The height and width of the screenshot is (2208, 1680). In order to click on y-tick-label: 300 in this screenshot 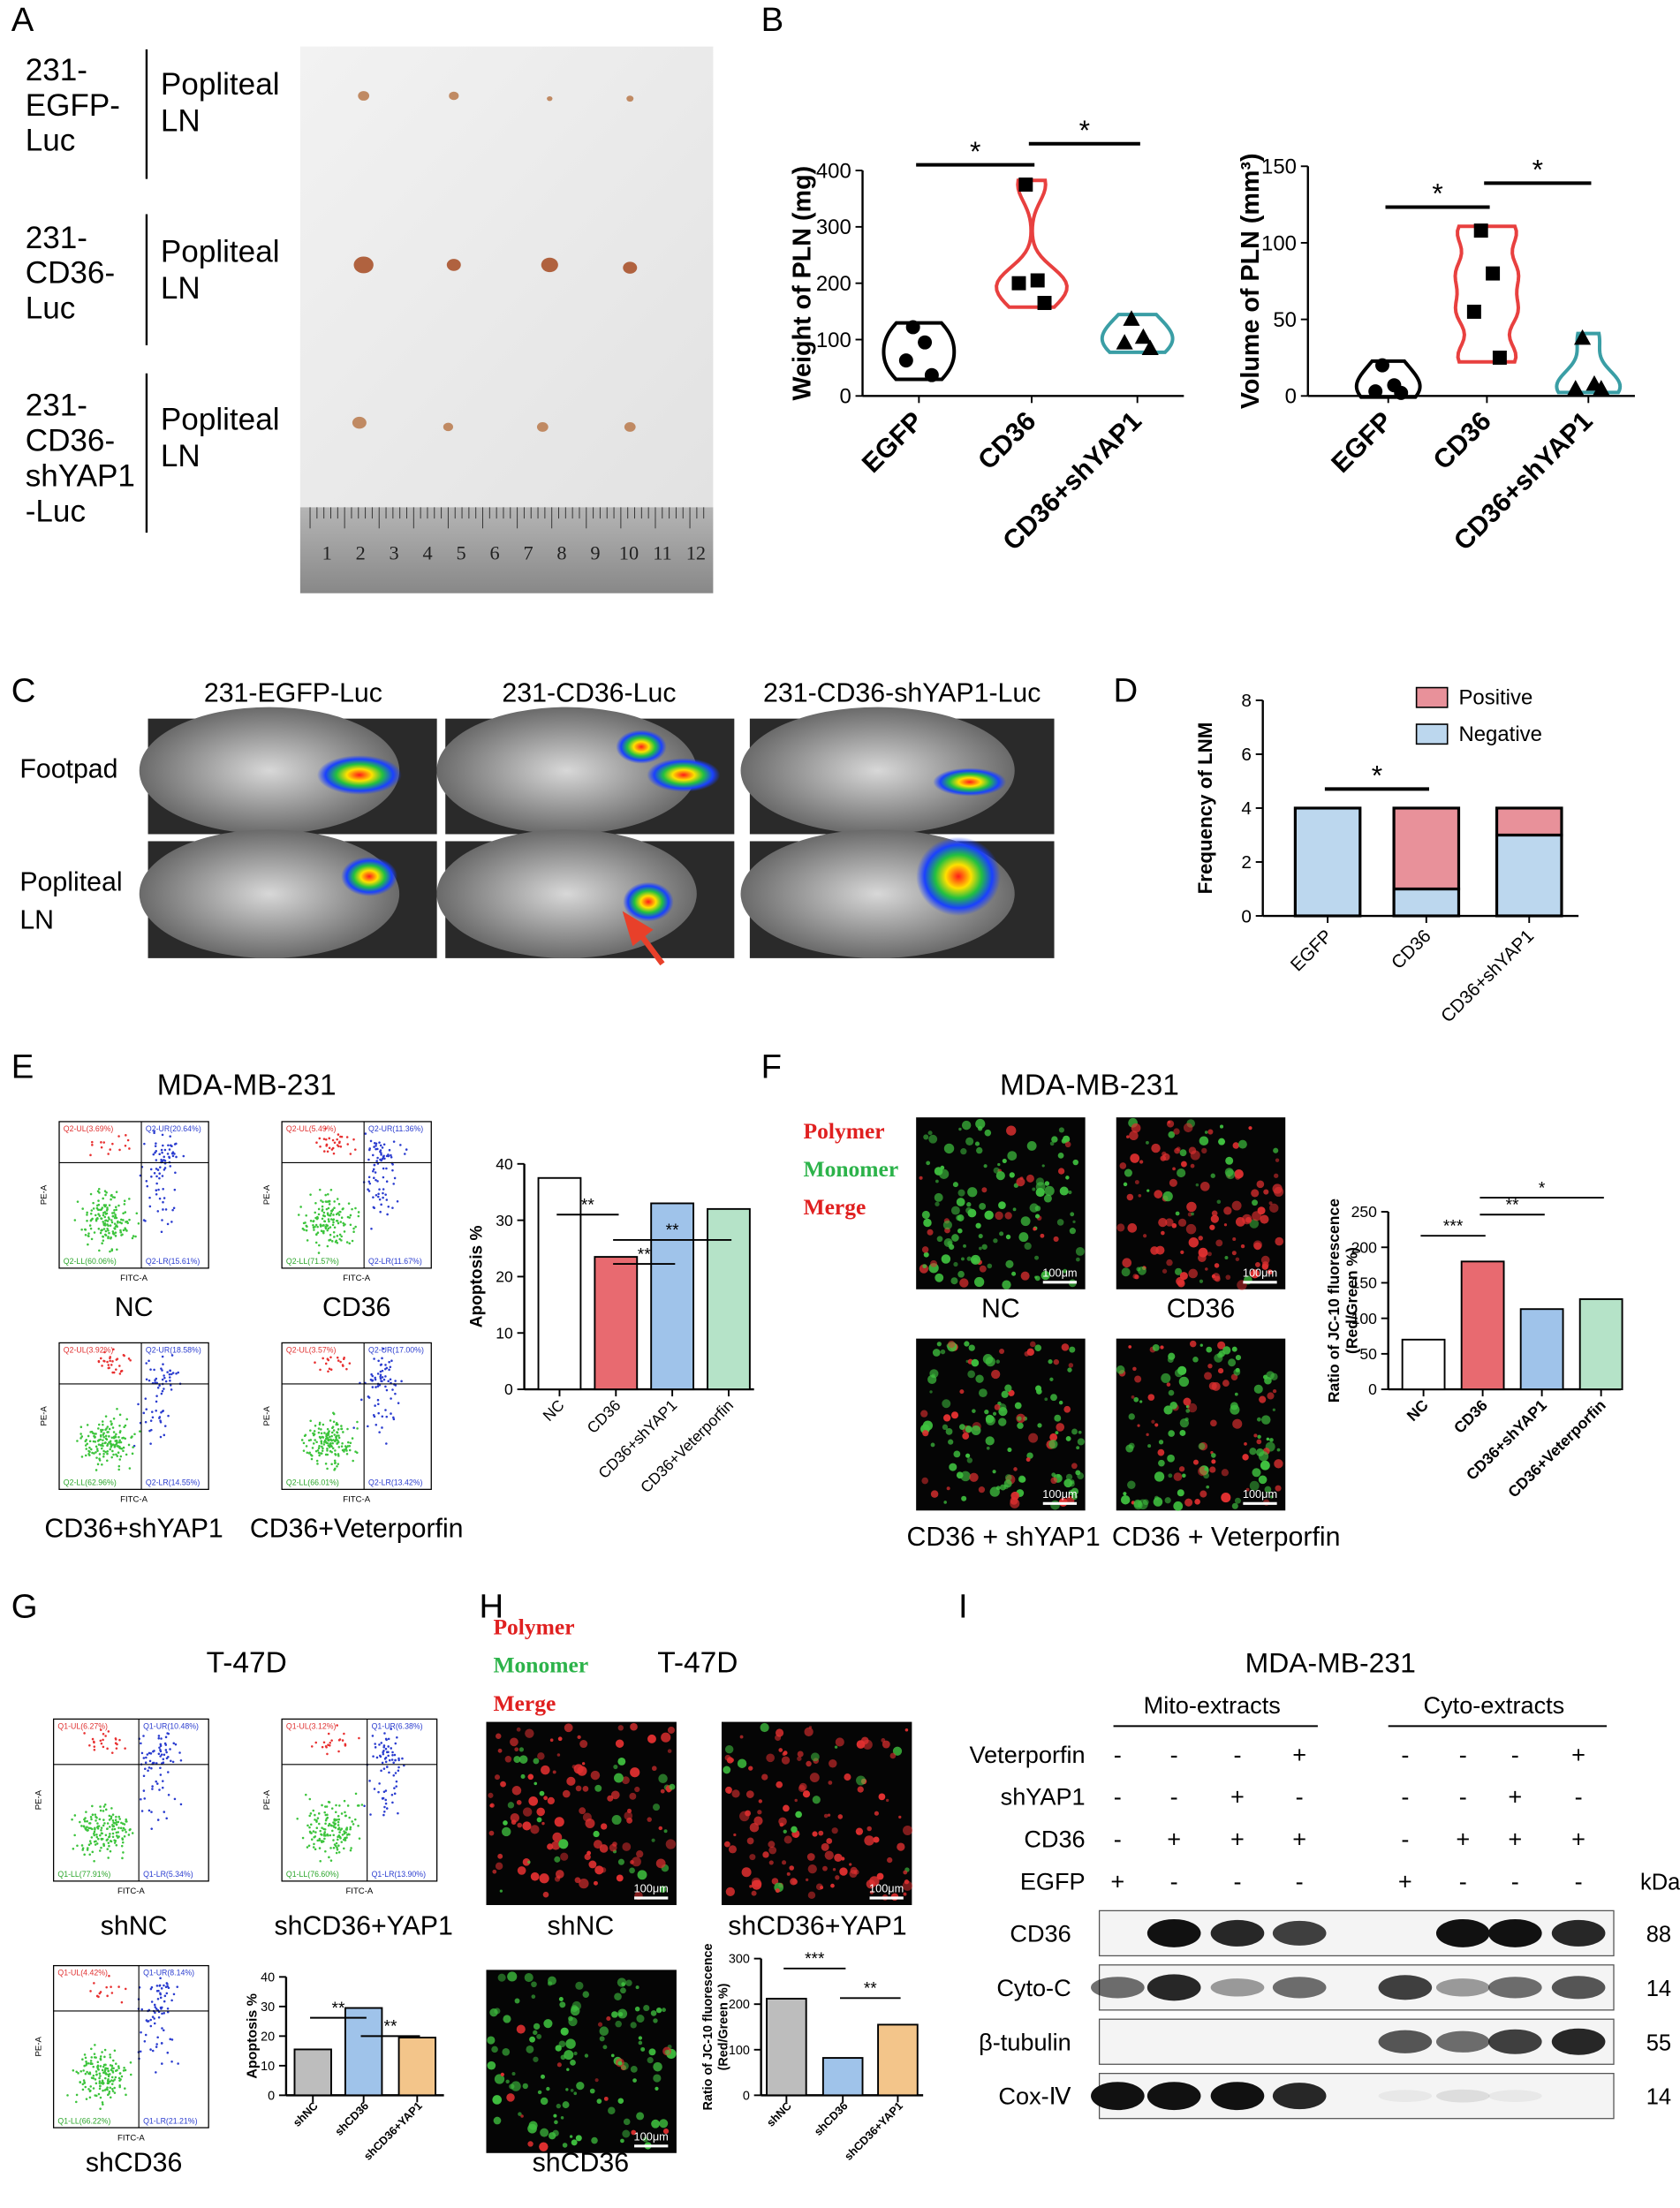, I will do `click(739, 1960)`.